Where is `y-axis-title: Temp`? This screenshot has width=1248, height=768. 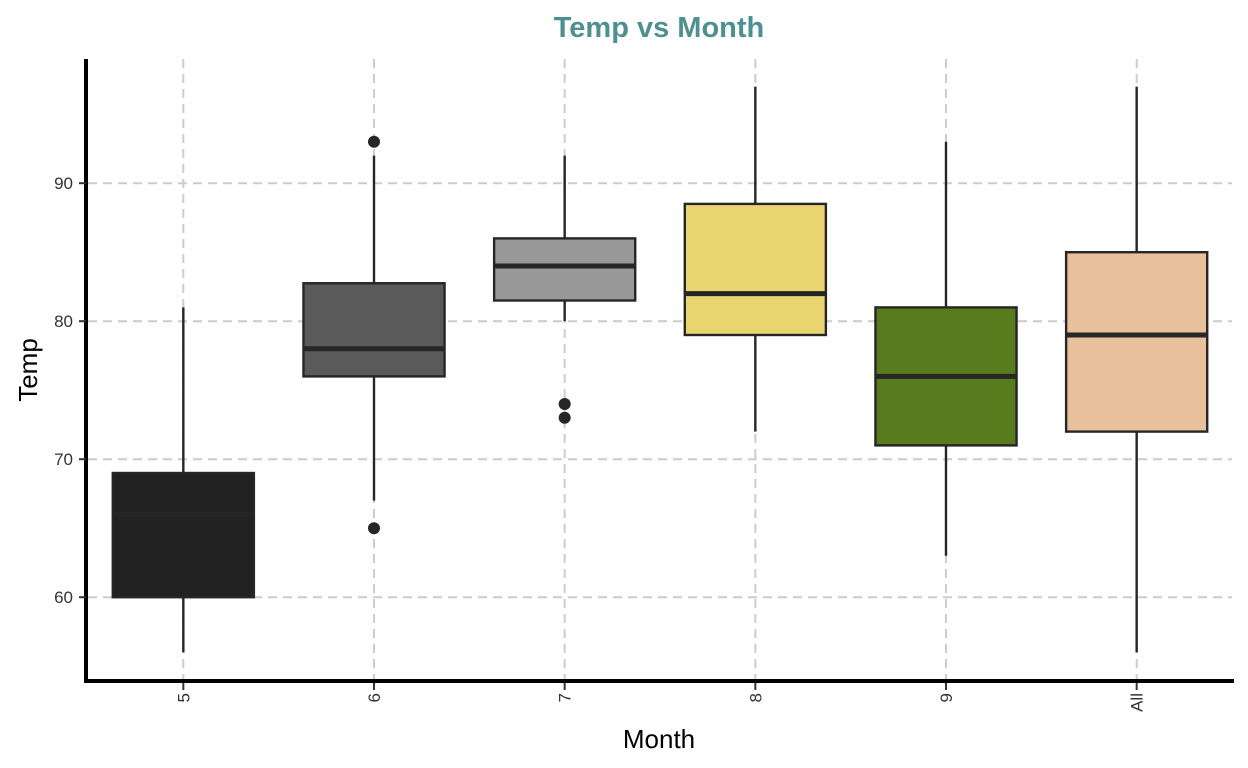 y-axis-title: Temp is located at coordinates (28, 370).